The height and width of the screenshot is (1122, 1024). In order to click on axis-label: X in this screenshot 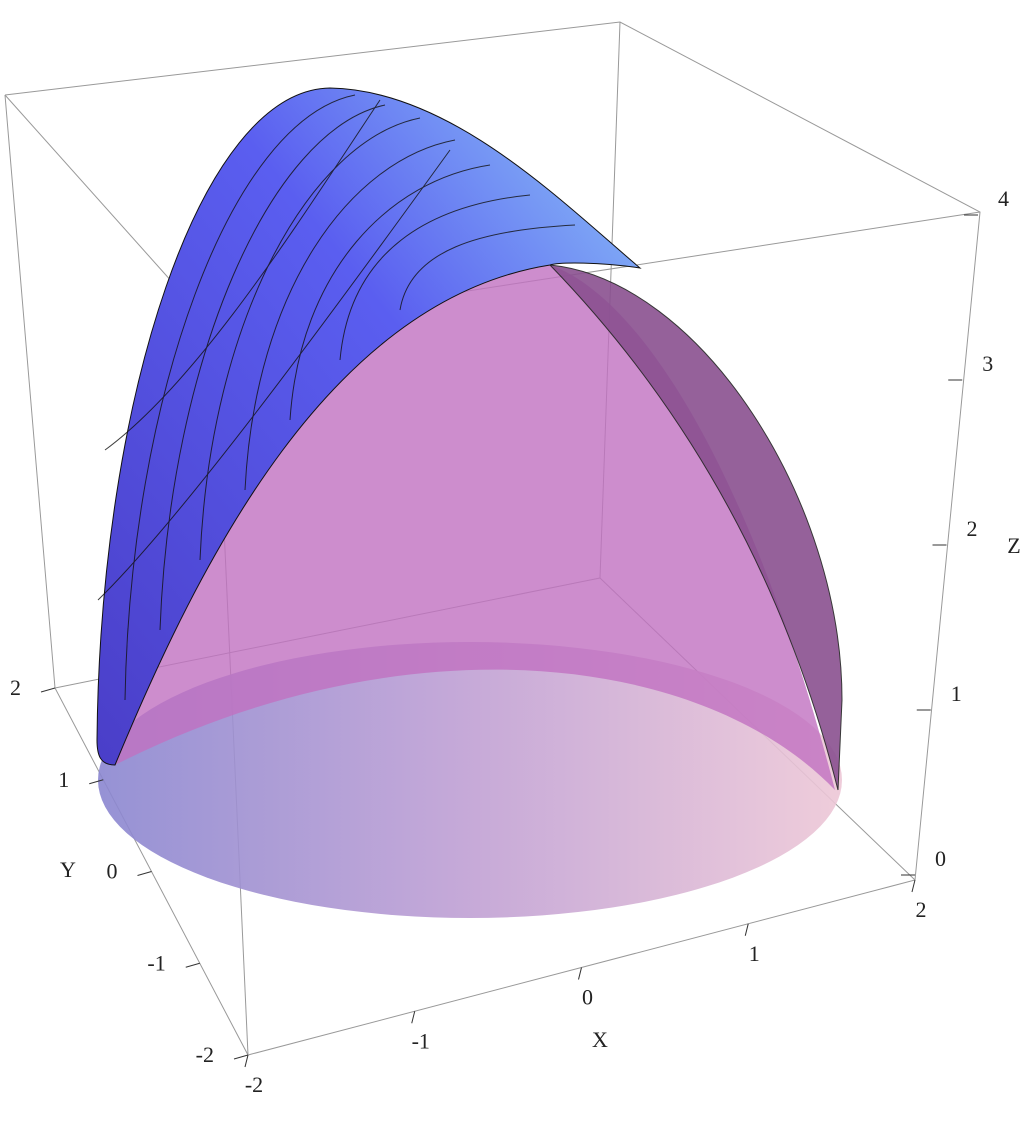, I will do `click(600, 1039)`.